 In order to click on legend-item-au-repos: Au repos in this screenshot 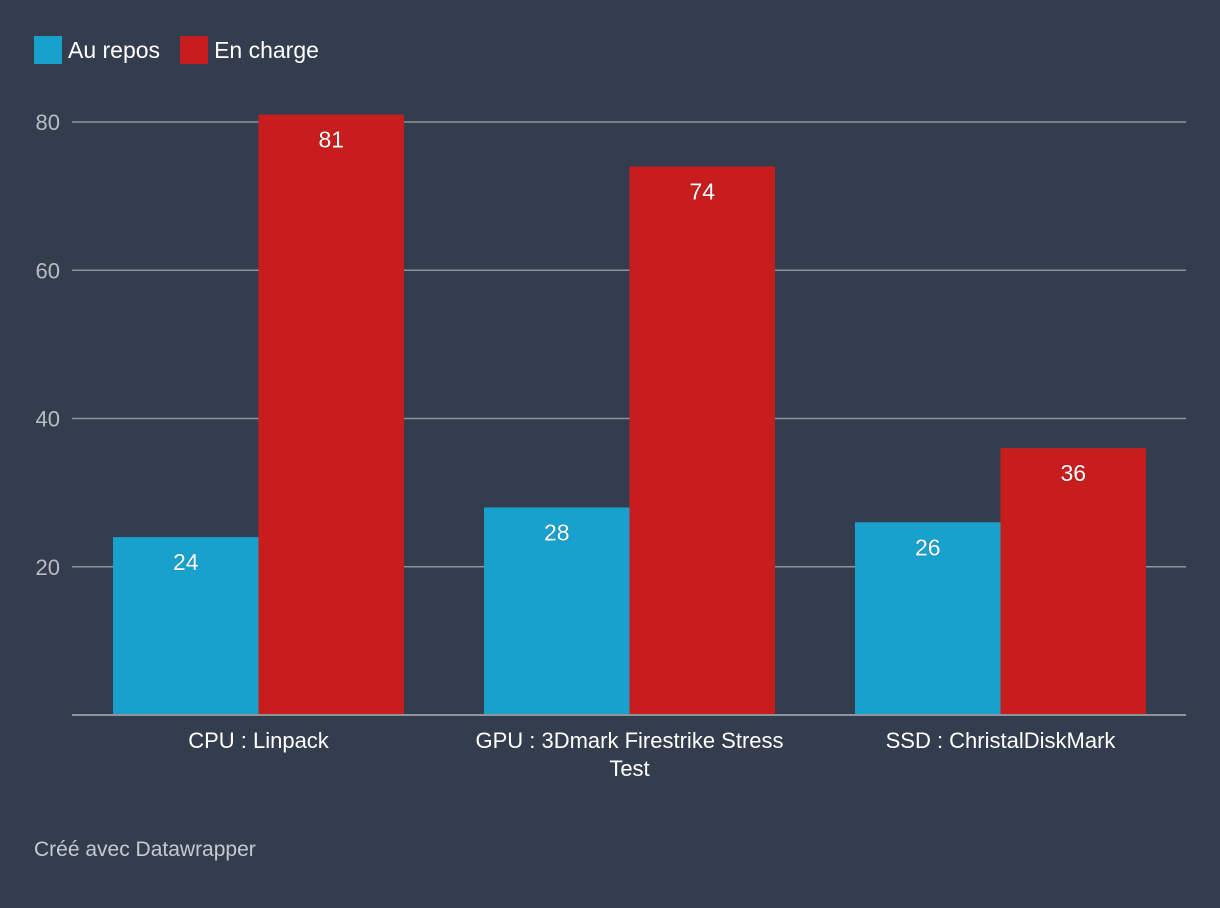, I will do `click(97, 50)`.